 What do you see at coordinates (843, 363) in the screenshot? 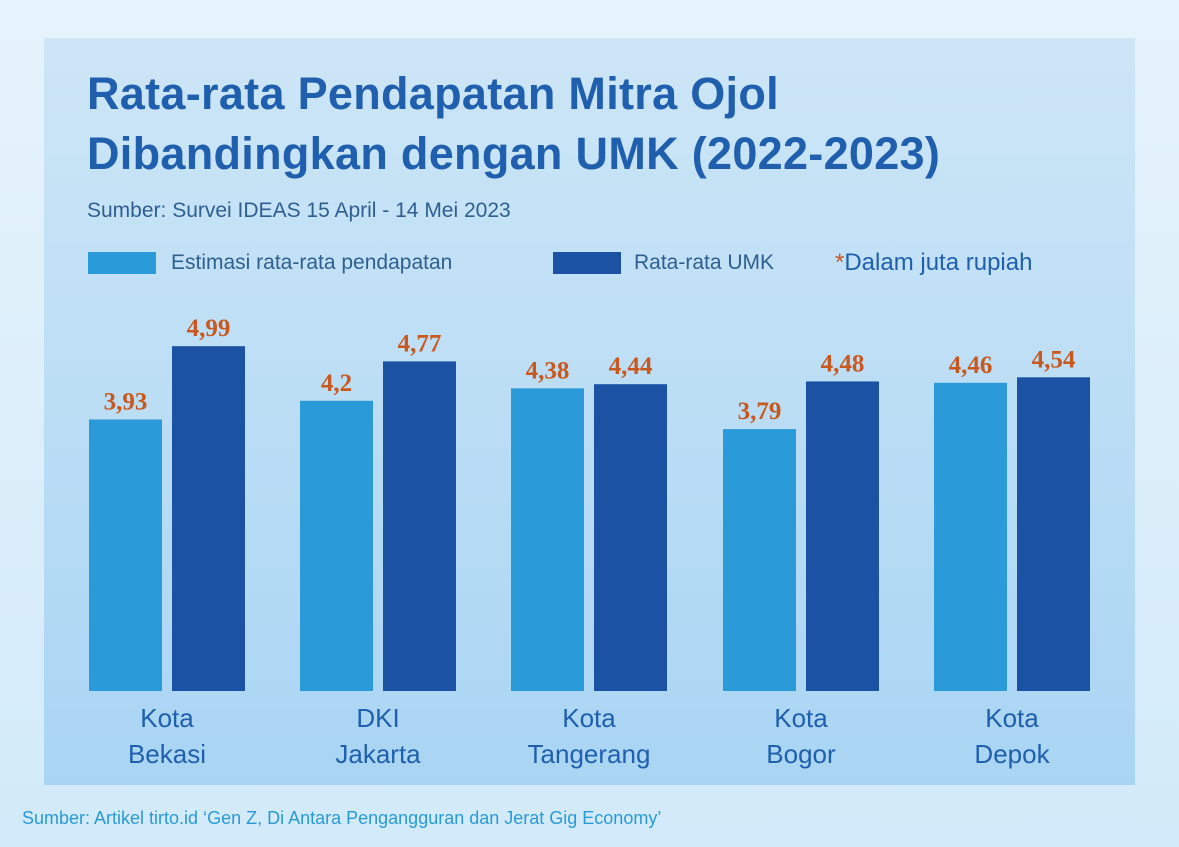
I see `value-label-umk-3: 4,48` at bounding box center [843, 363].